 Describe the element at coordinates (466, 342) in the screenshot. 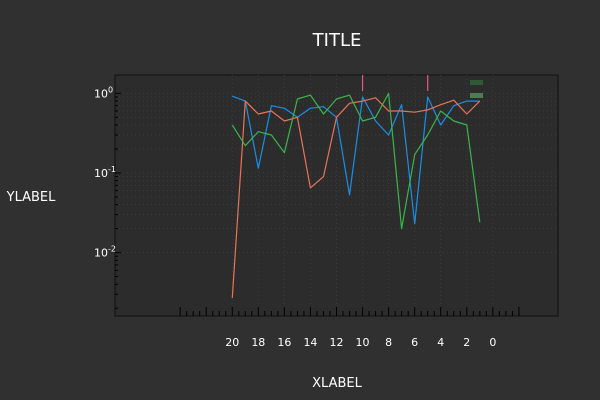

I see `x-tick-label: 2` at that location.